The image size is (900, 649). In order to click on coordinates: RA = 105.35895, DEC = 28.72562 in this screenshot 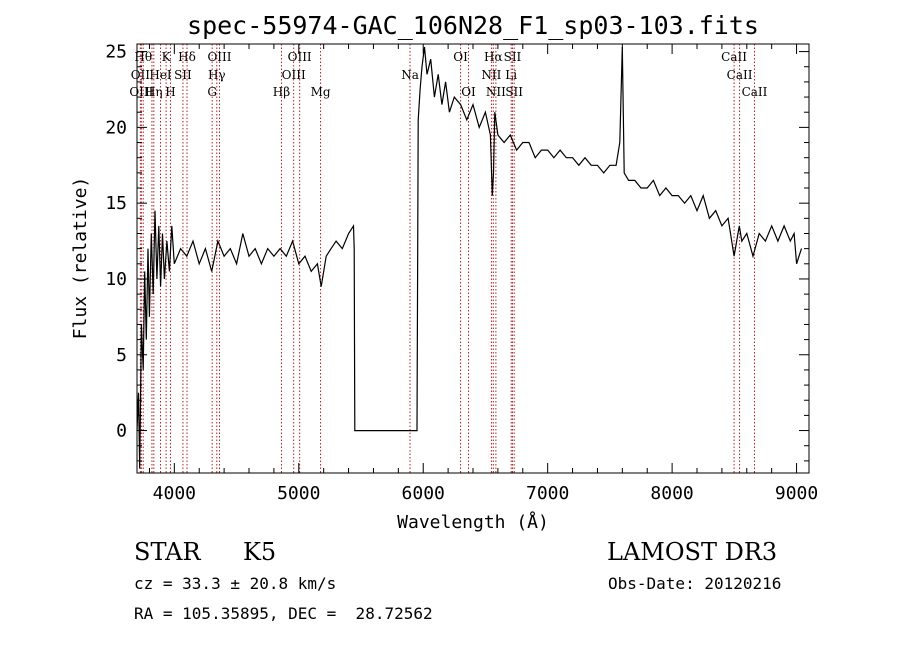, I will do `click(283, 613)`.